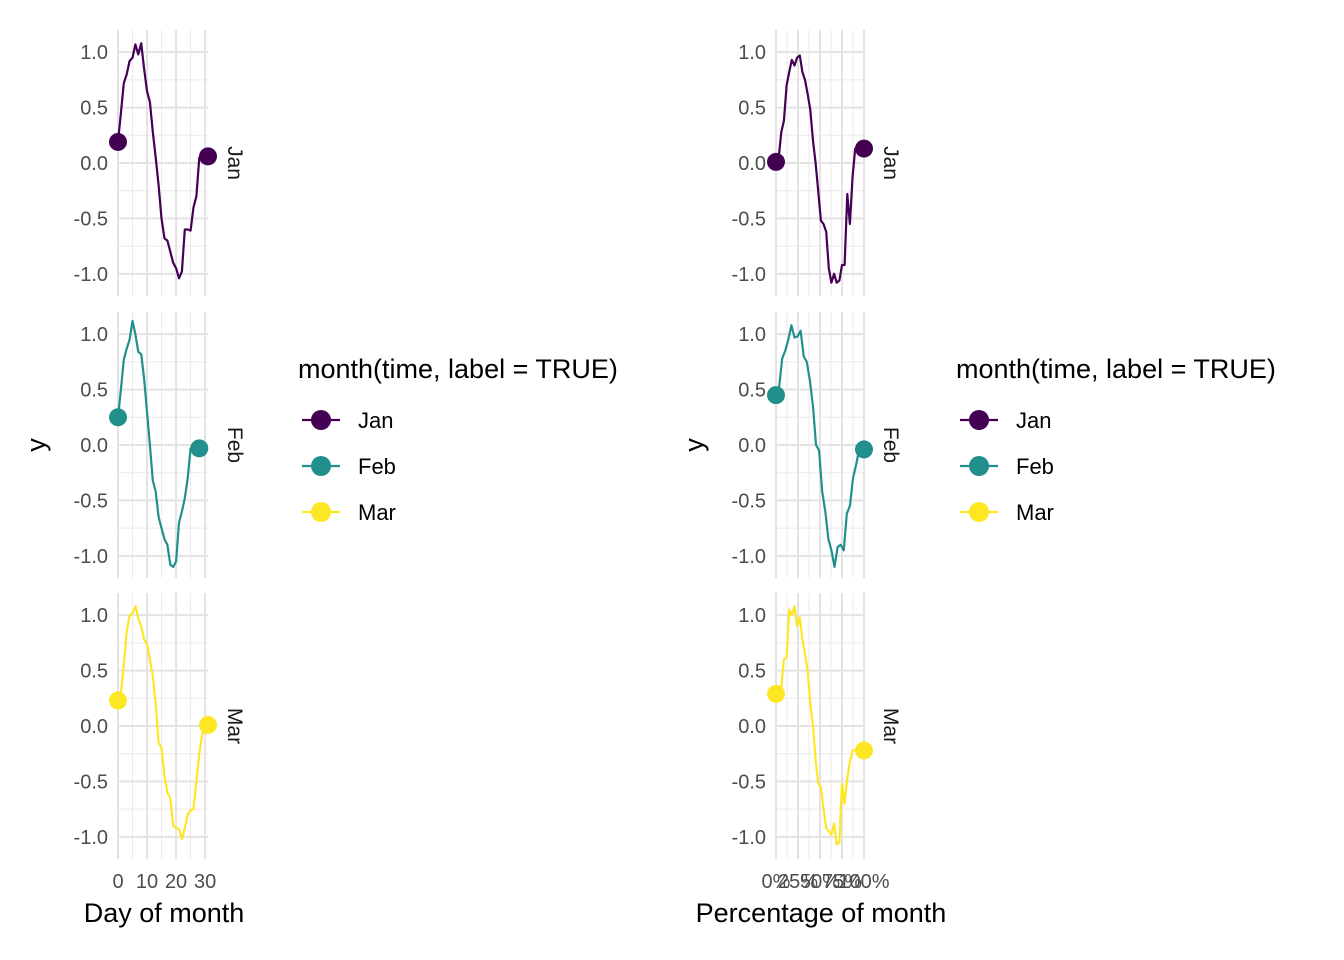  Describe the element at coordinates (821, 913) in the screenshot. I see `x-axis-title: Percentage of month` at that location.